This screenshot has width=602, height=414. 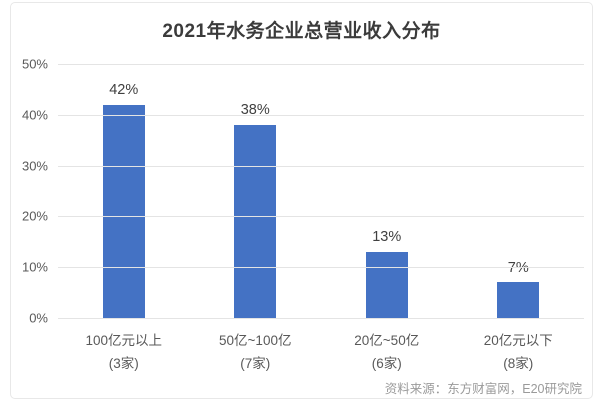 What do you see at coordinates (387, 237) in the screenshot?
I see `bar-value-label: 13%` at bounding box center [387, 237].